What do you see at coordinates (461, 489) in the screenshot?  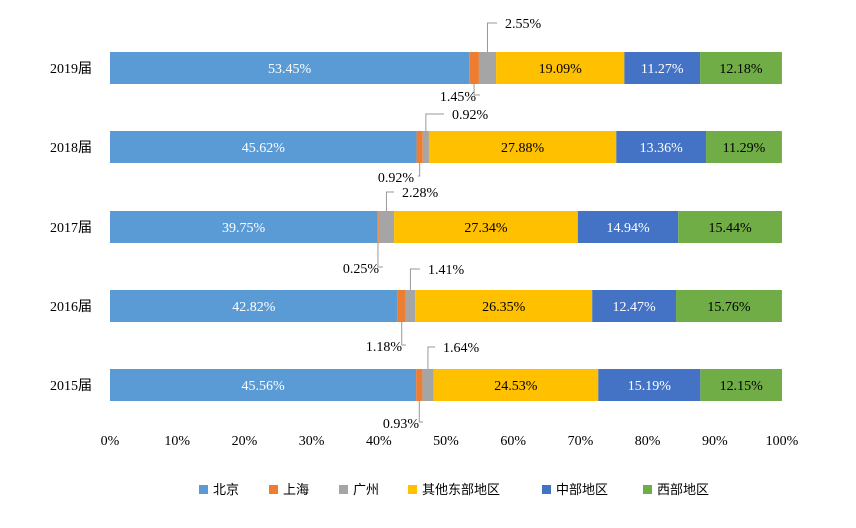 I see `legend-label: 其他东部地区` at bounding box center [461, 489].